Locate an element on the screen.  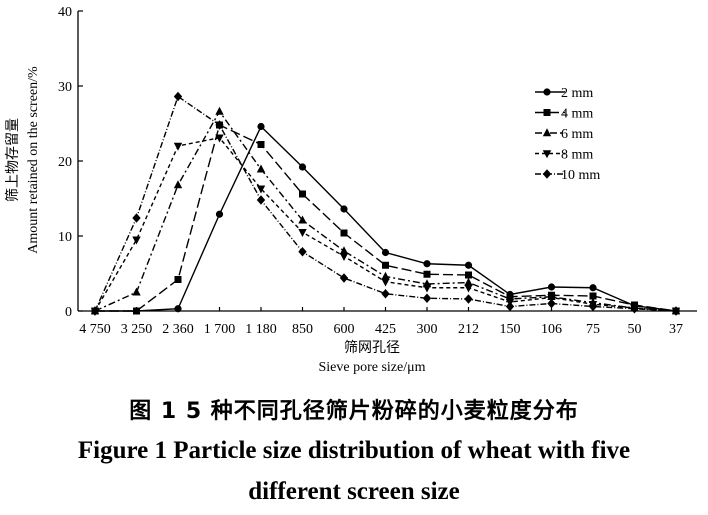
y-tick-label: 0 is located at coordinates (68, 312).